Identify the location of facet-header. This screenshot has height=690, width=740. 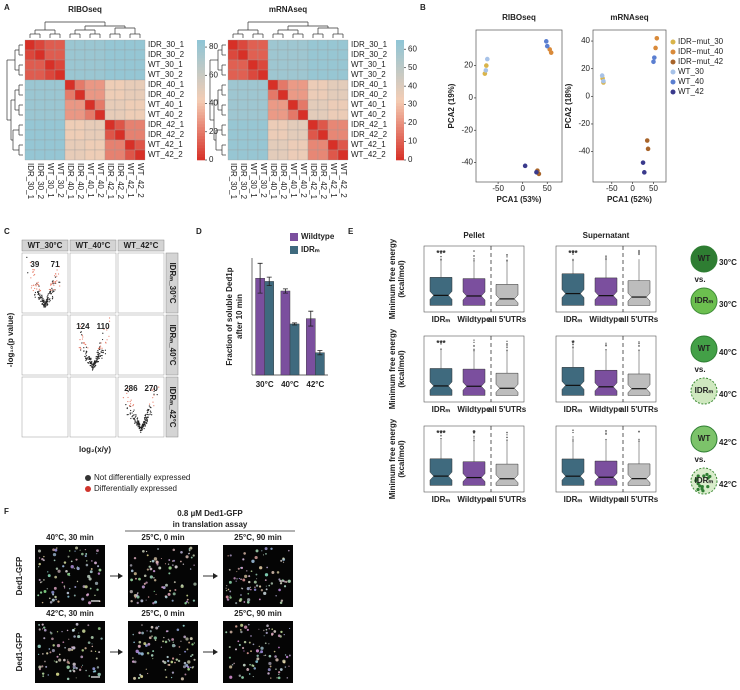
(141, 245).